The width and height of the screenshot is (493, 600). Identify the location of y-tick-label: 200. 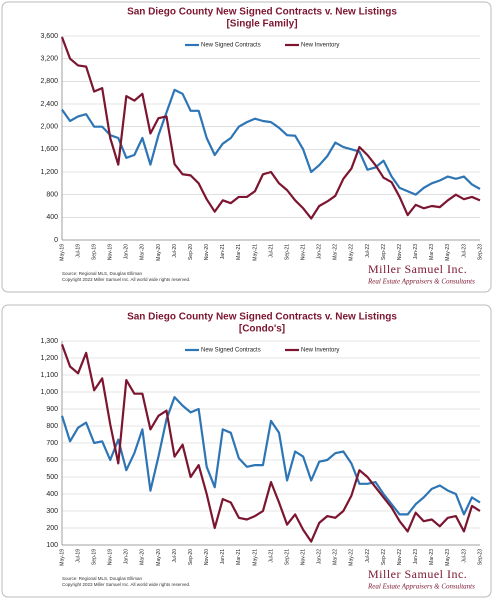
(52, 528).